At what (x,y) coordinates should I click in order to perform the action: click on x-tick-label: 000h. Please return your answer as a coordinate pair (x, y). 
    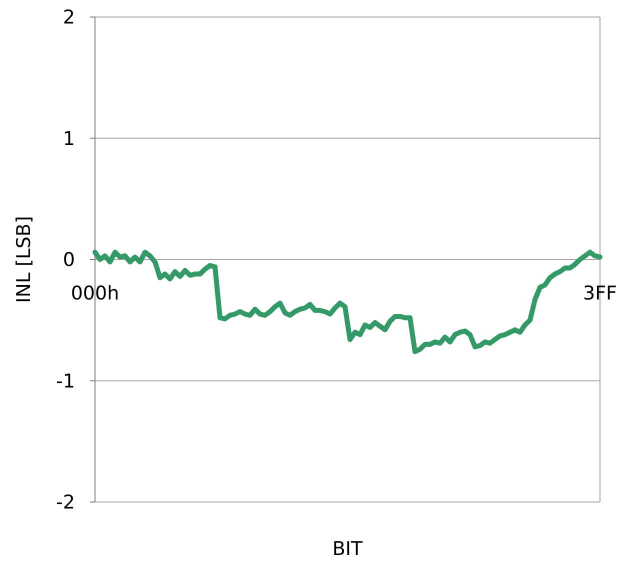
    Looking at the image, I should click on (95, 293).